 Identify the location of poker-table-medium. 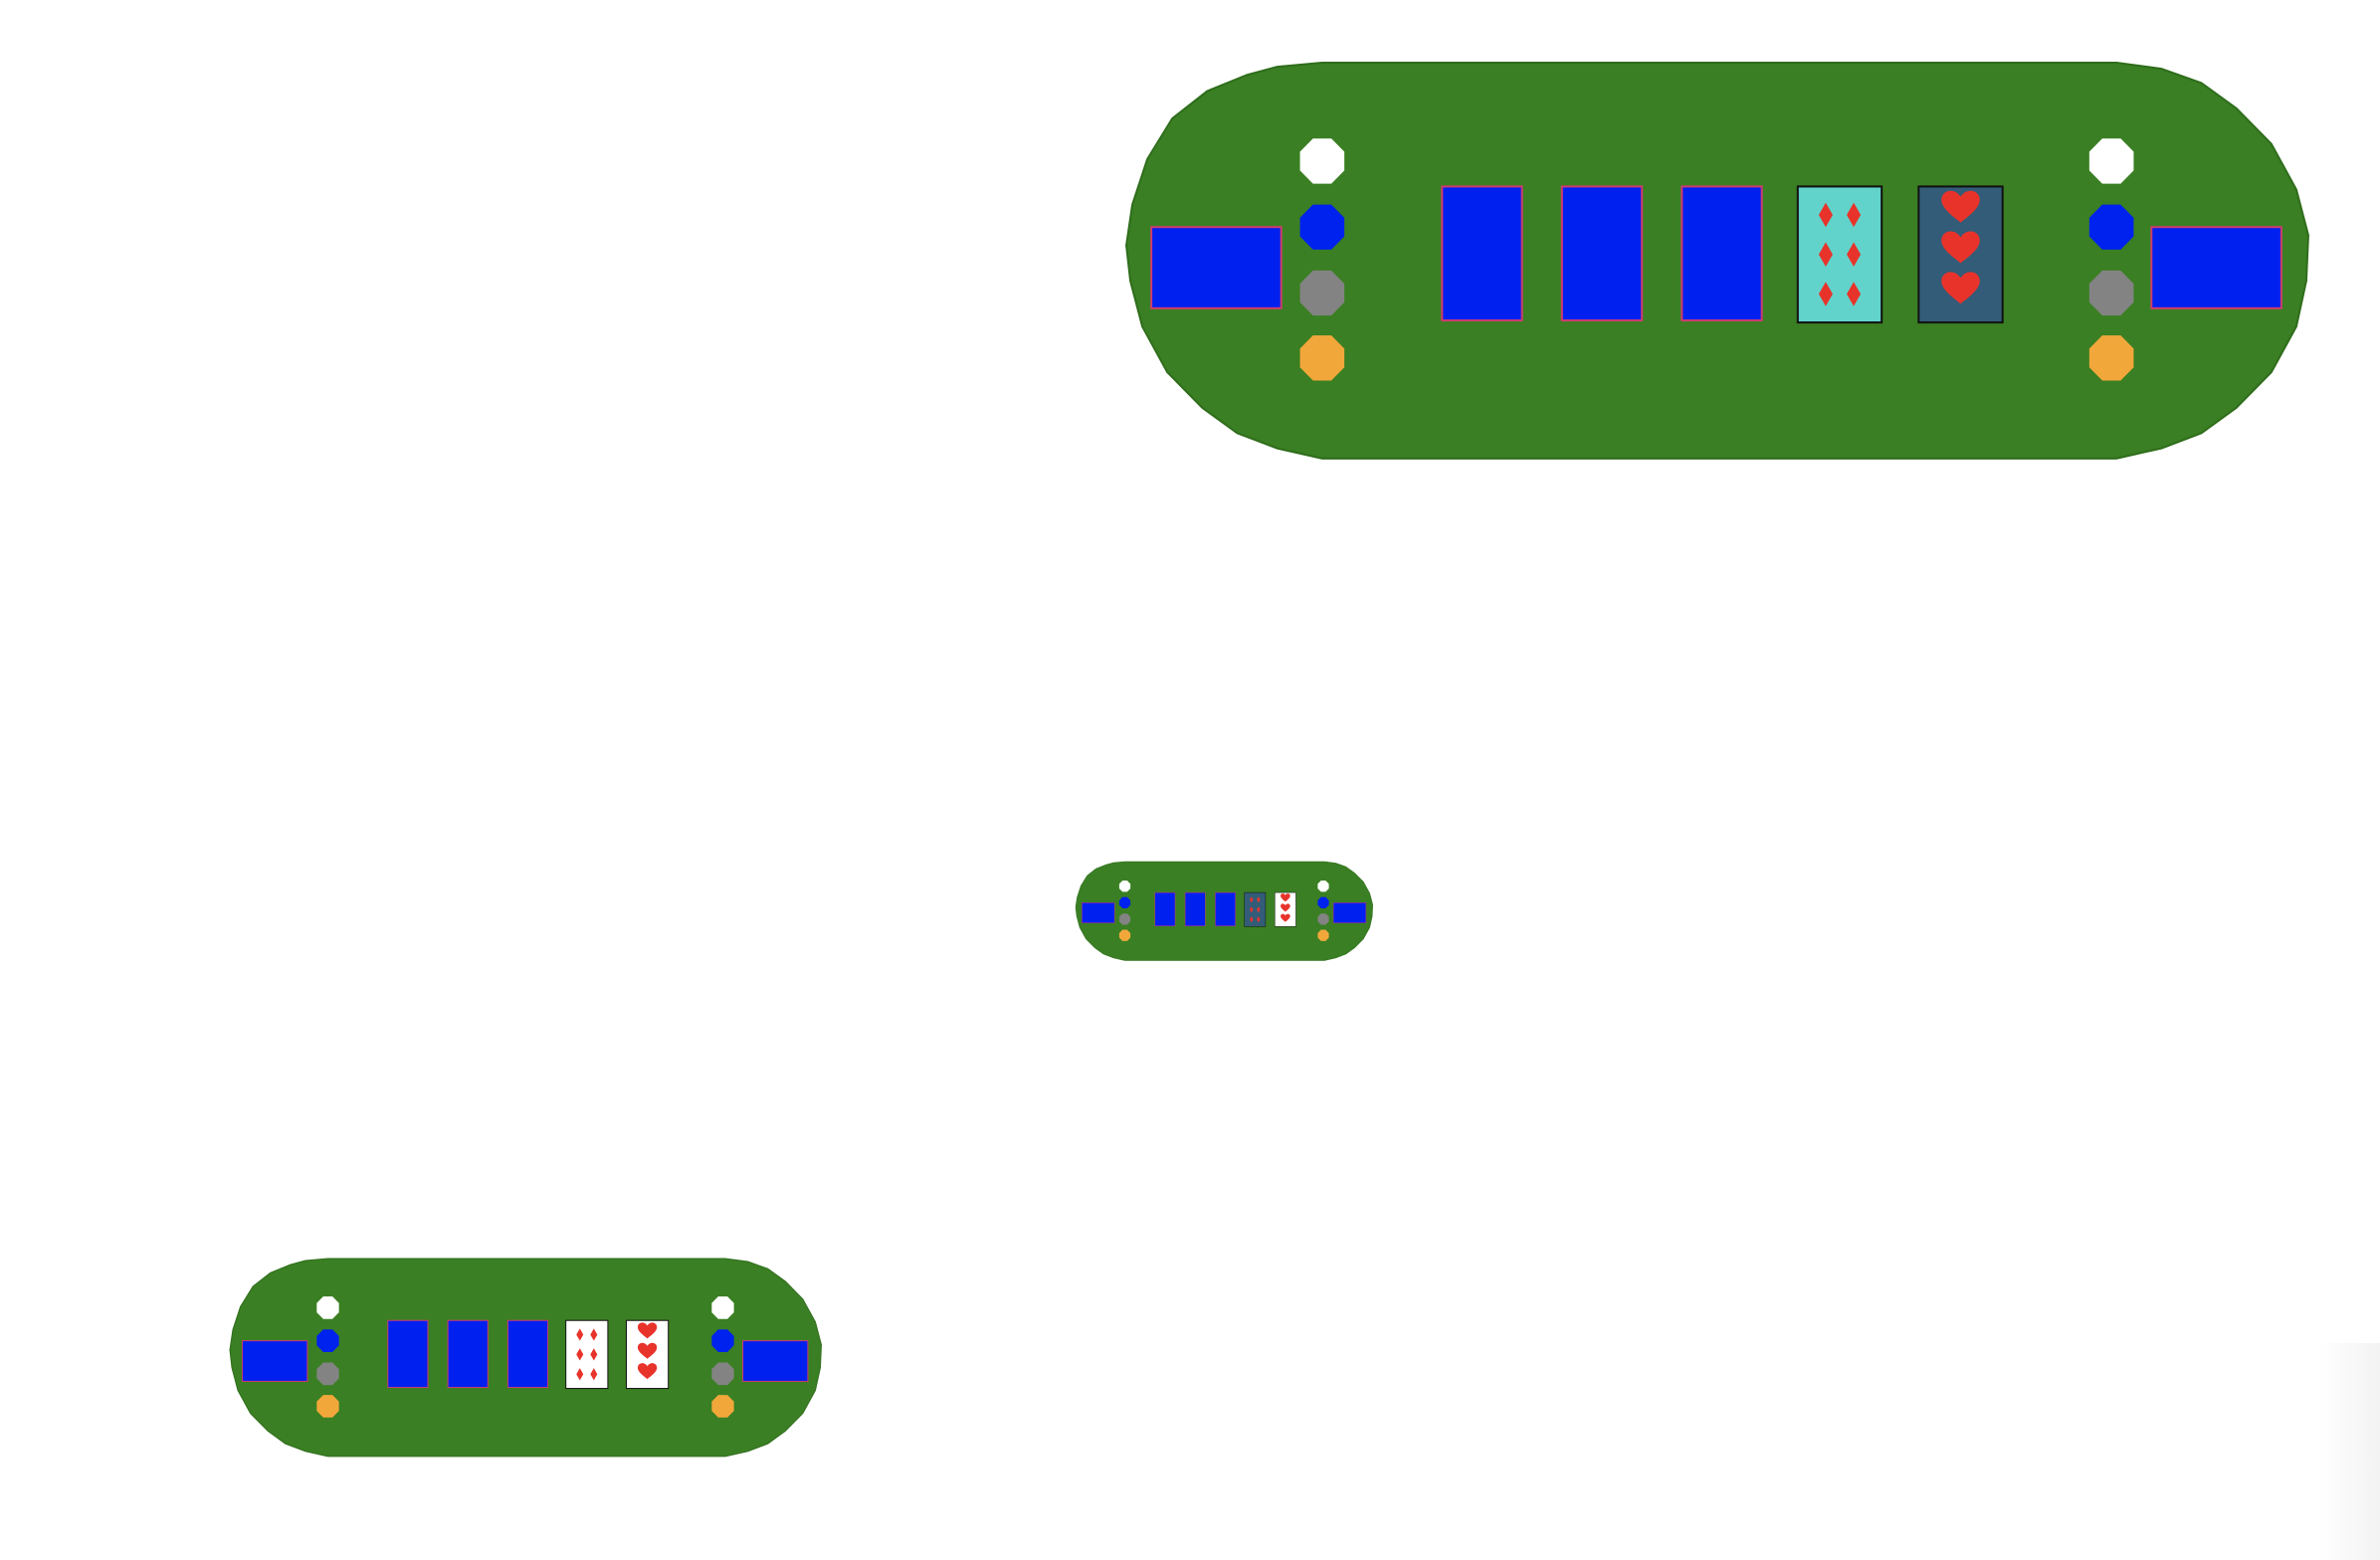
(528, 1360).